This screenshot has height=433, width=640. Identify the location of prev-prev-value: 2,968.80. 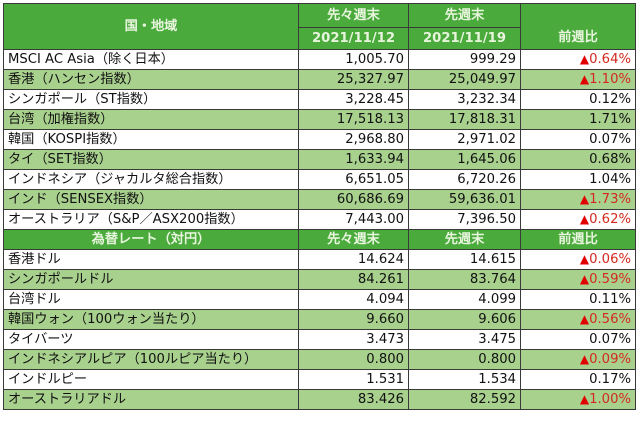
(353, 139).